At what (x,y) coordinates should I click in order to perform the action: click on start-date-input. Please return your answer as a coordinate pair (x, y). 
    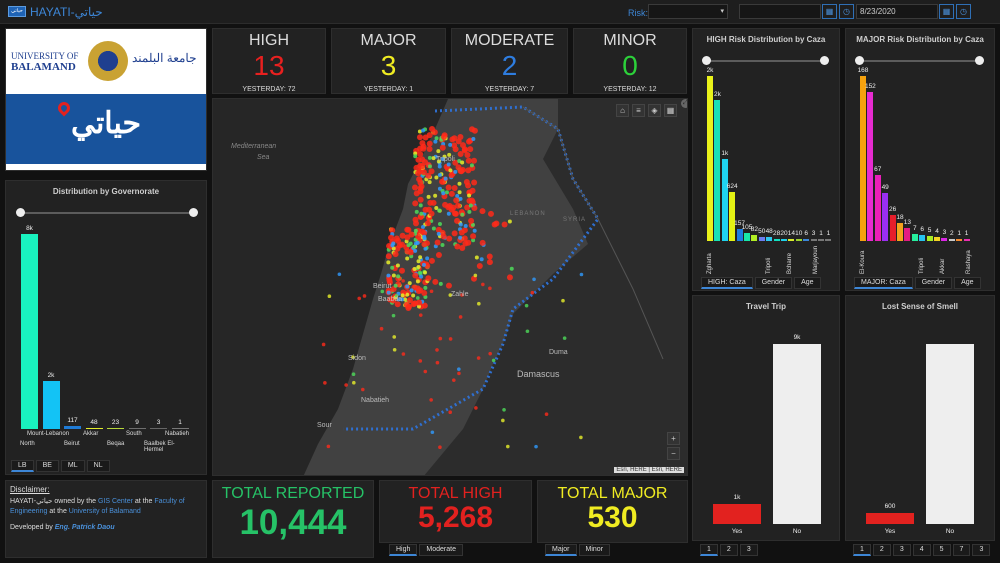
    Looking at the image, I should click on (780, 11).